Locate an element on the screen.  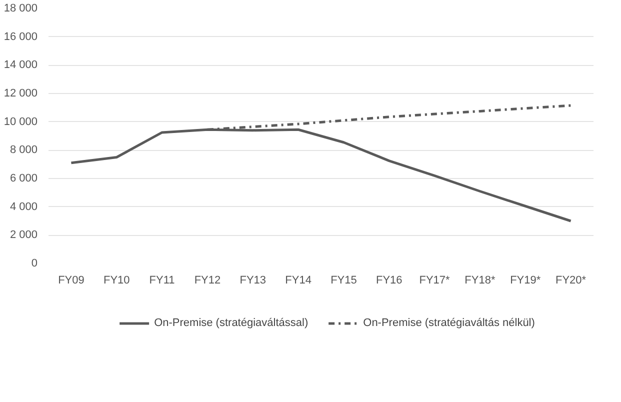
x-tick-label: FY12 is located at coordinates (207, 280).